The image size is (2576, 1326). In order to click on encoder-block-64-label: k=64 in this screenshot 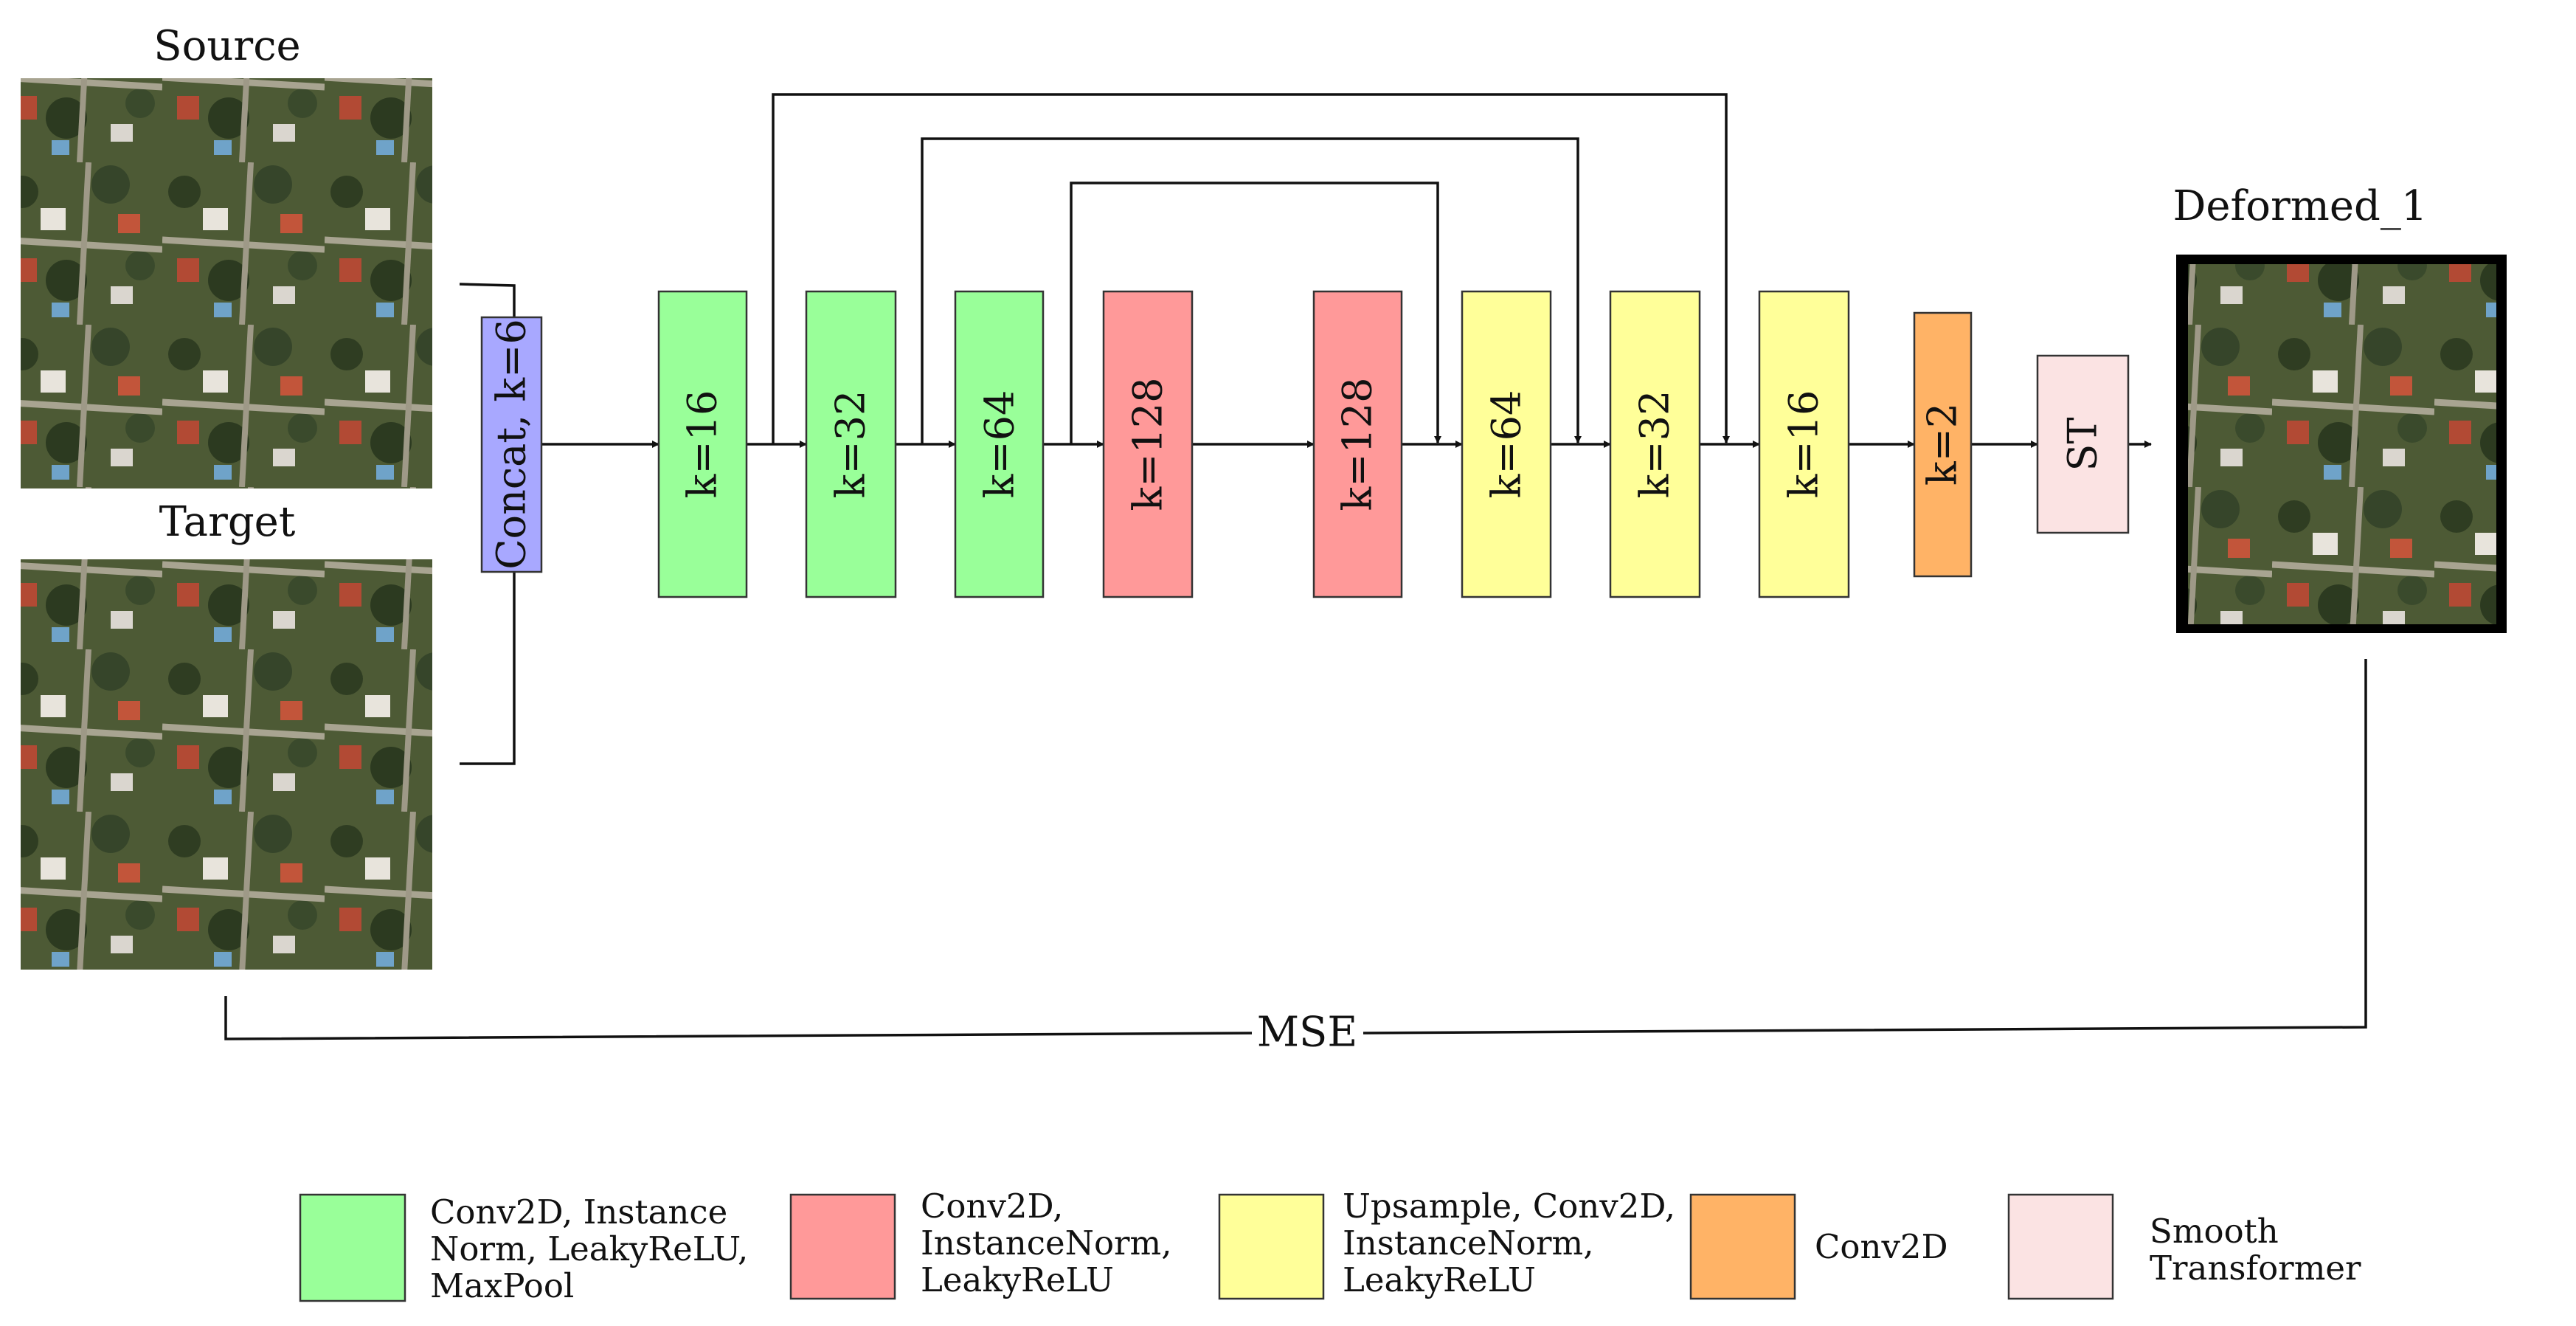, I will do `click(1000, 445)`.